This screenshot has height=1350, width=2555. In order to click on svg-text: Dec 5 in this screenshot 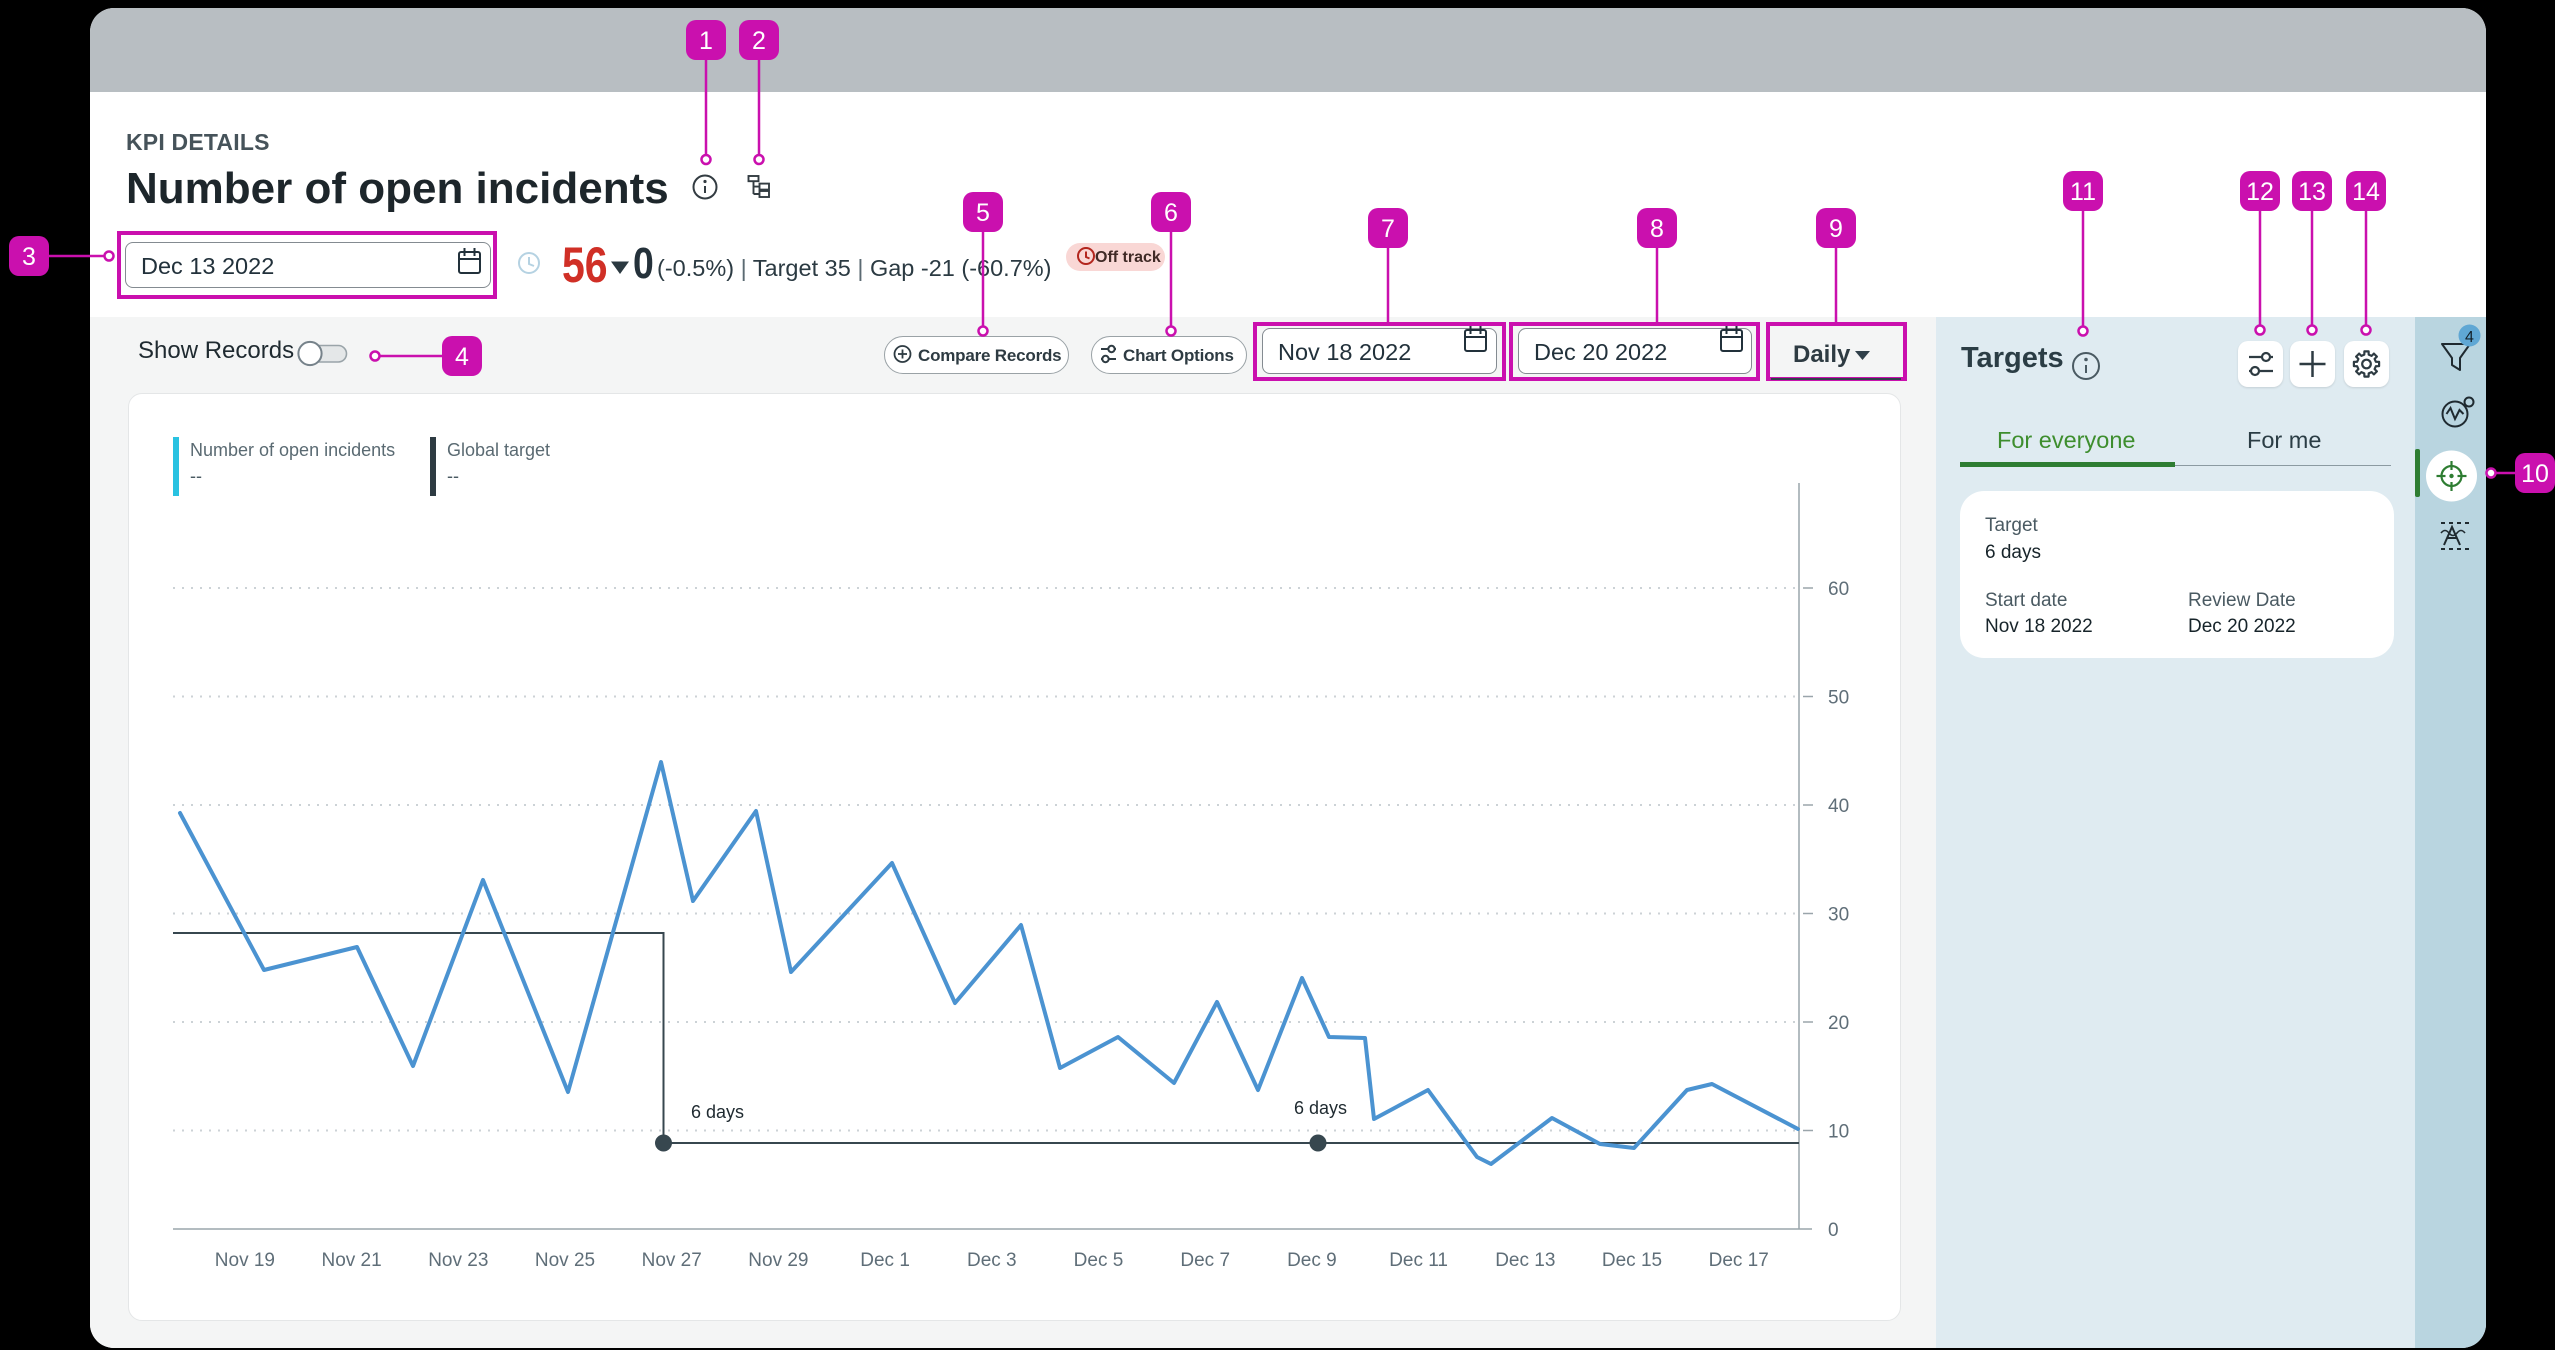, I will do `click(1099, 1260)`.